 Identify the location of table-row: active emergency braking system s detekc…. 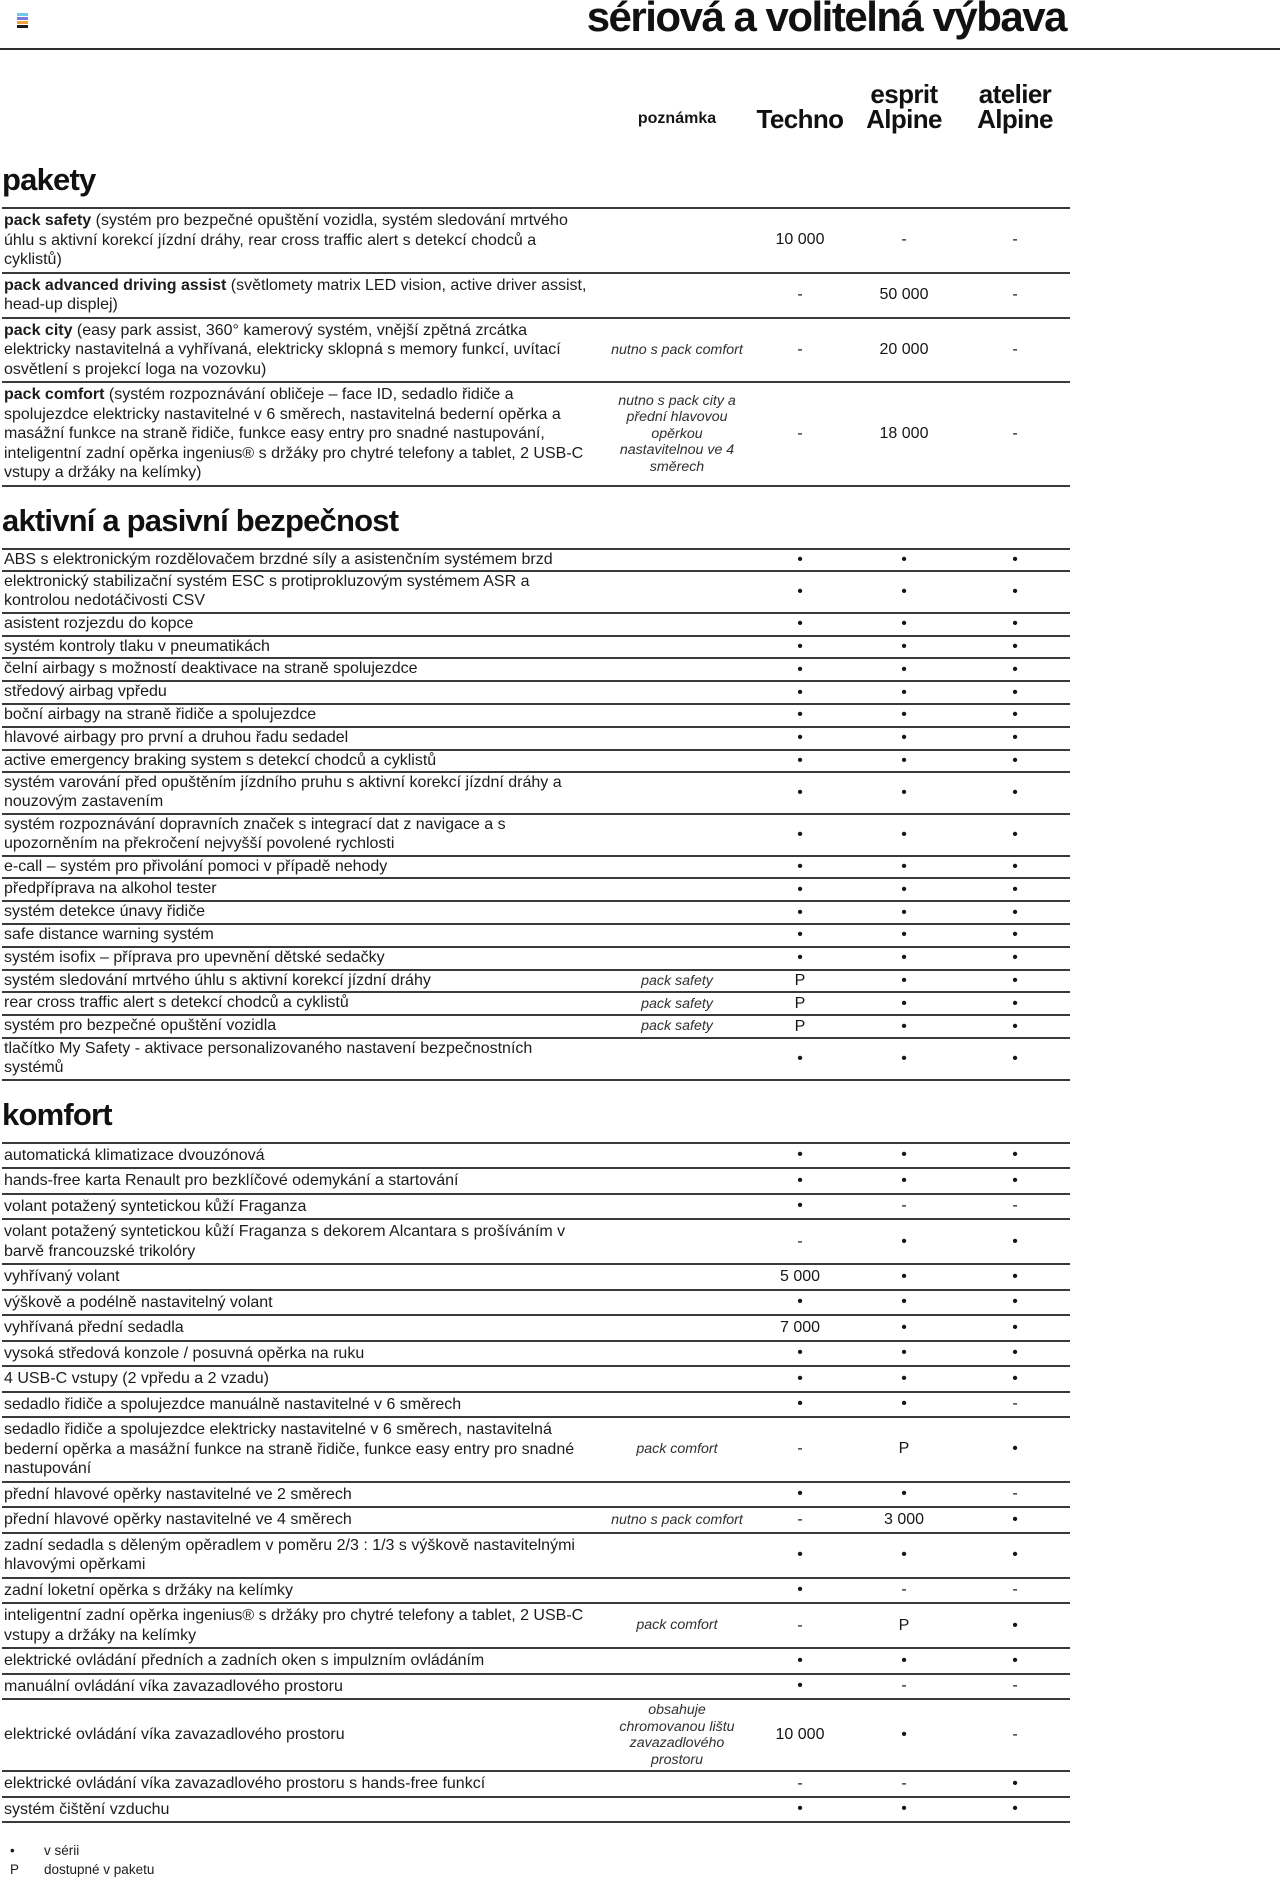
(536, 760).